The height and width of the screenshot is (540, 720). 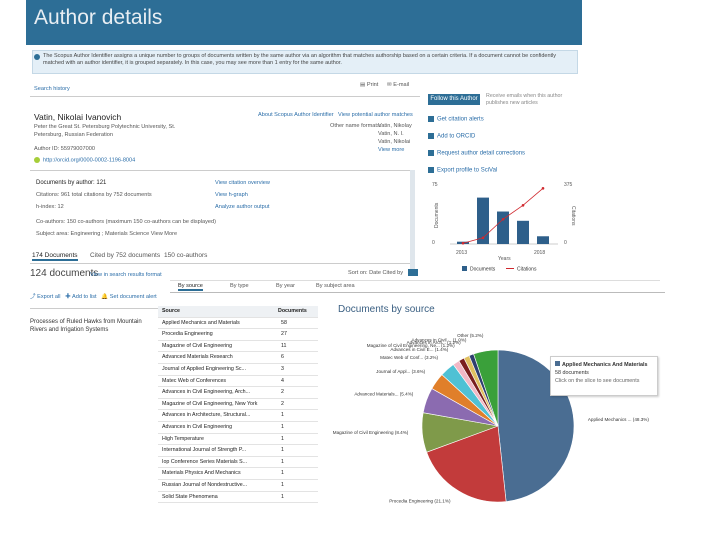 What do you see at coordinates (369, 85) in the screenshot?
I see `print-button: ▤ Print` at bounding box center [369, 85].